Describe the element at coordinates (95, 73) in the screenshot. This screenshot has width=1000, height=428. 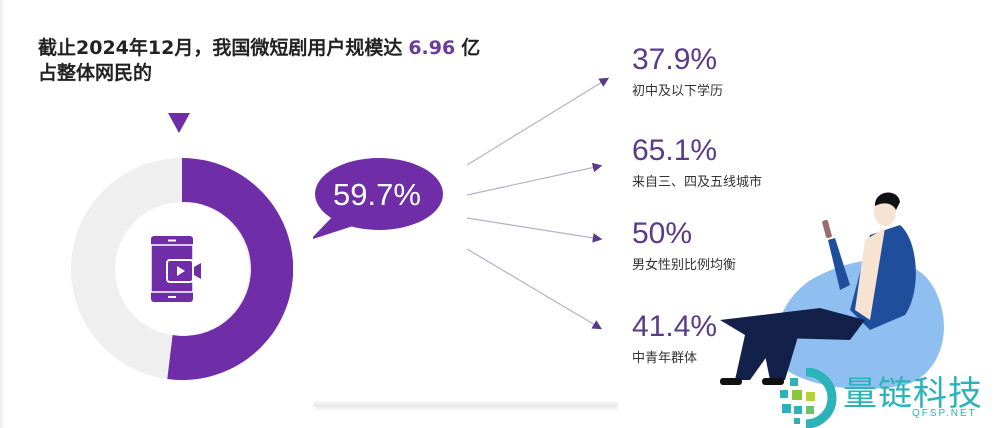
I see `headline-line-2: 占整体网民的` at that location.